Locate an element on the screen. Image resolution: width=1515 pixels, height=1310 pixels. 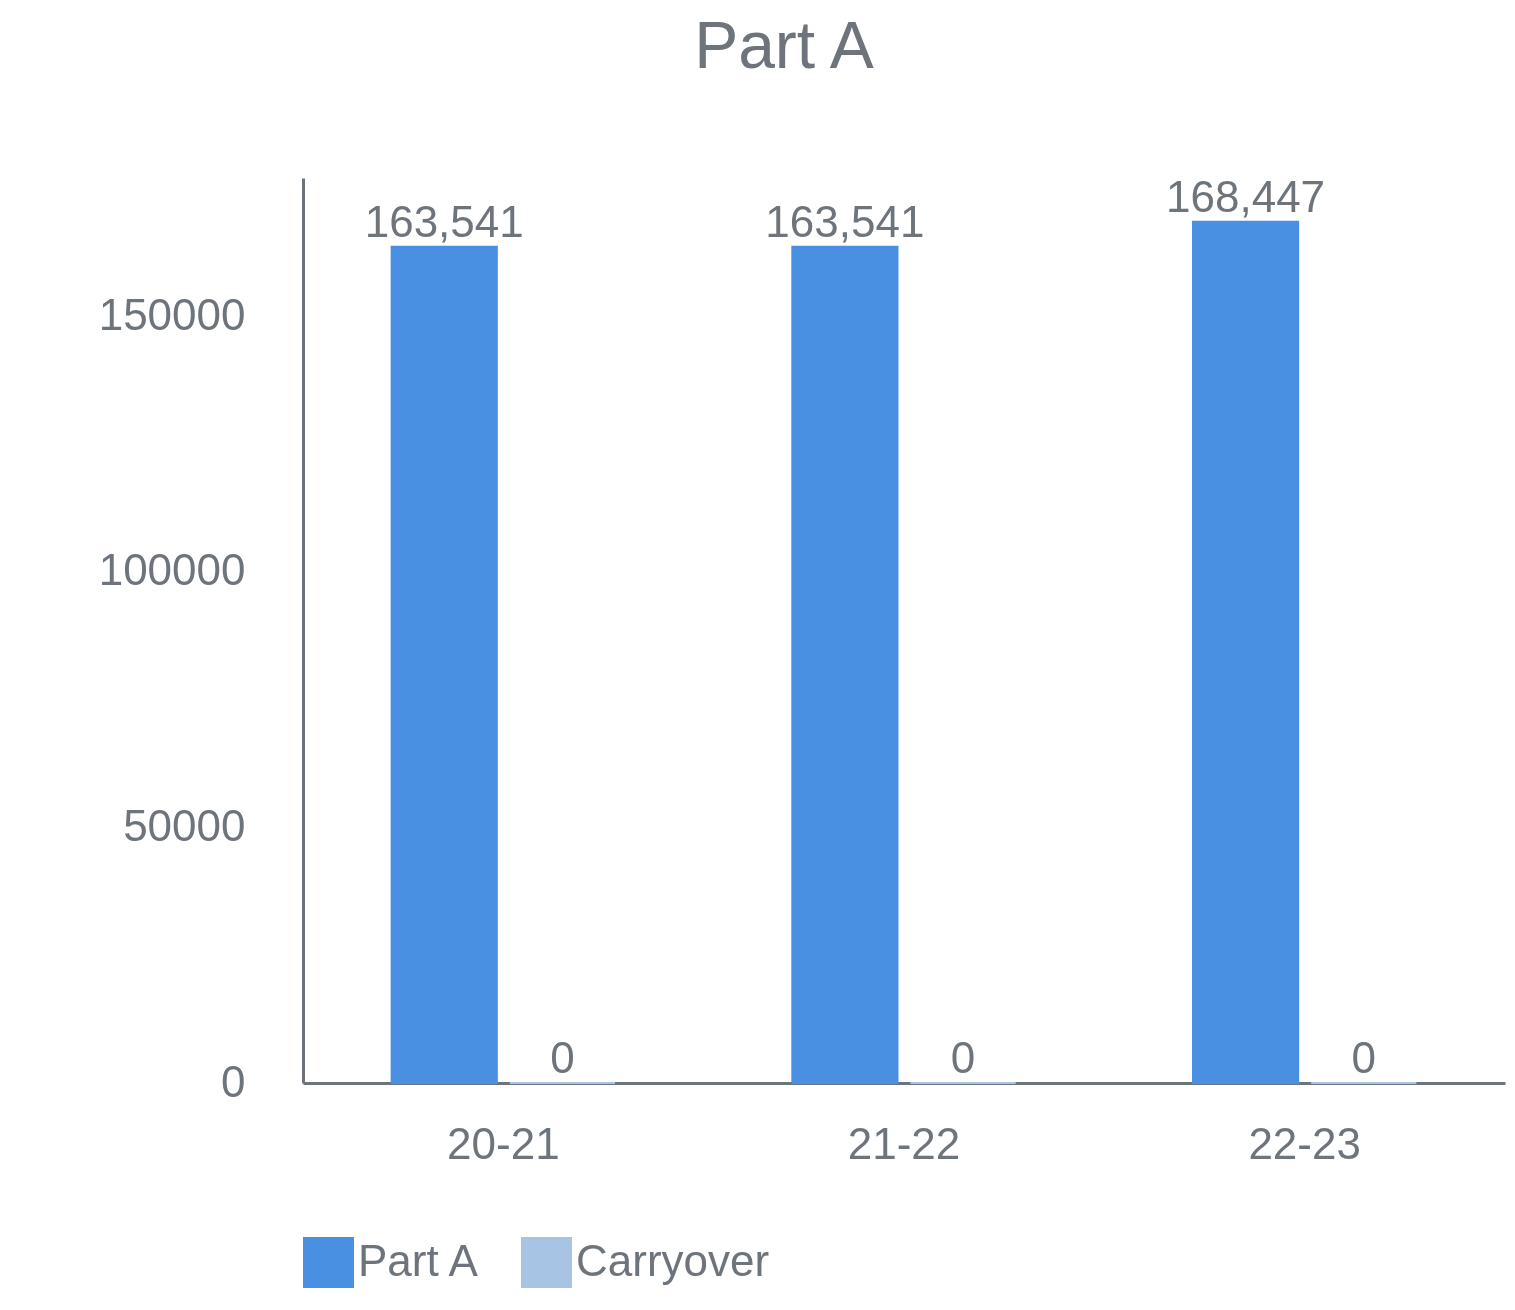
x-tick-label: 20-21 is located at coordinates (503, 1143).